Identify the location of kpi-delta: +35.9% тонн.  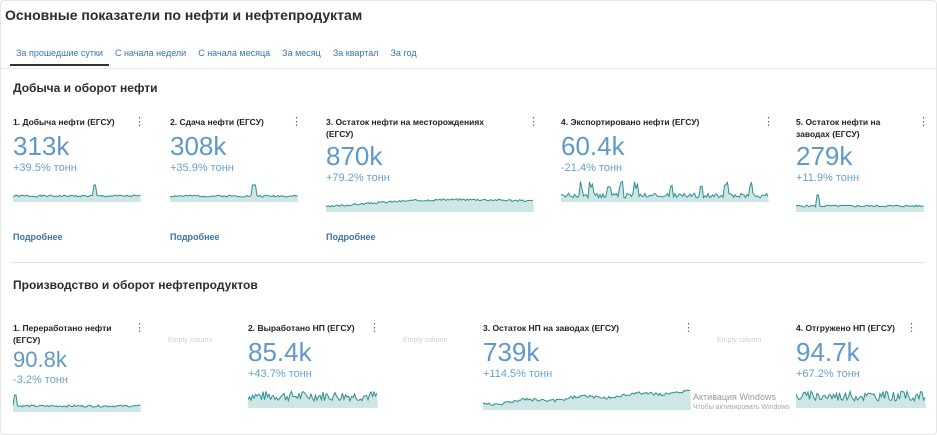
(202, 168).